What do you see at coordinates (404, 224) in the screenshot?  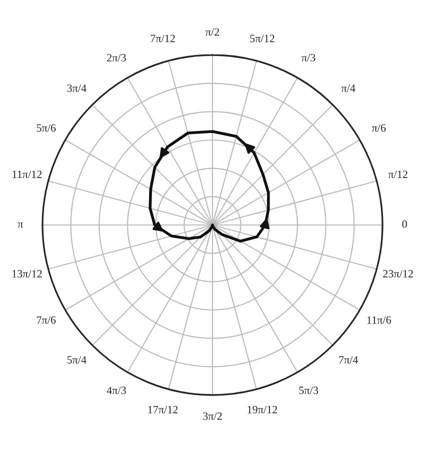 I see `spoke-label: 0` at bounding box center [404, 224].